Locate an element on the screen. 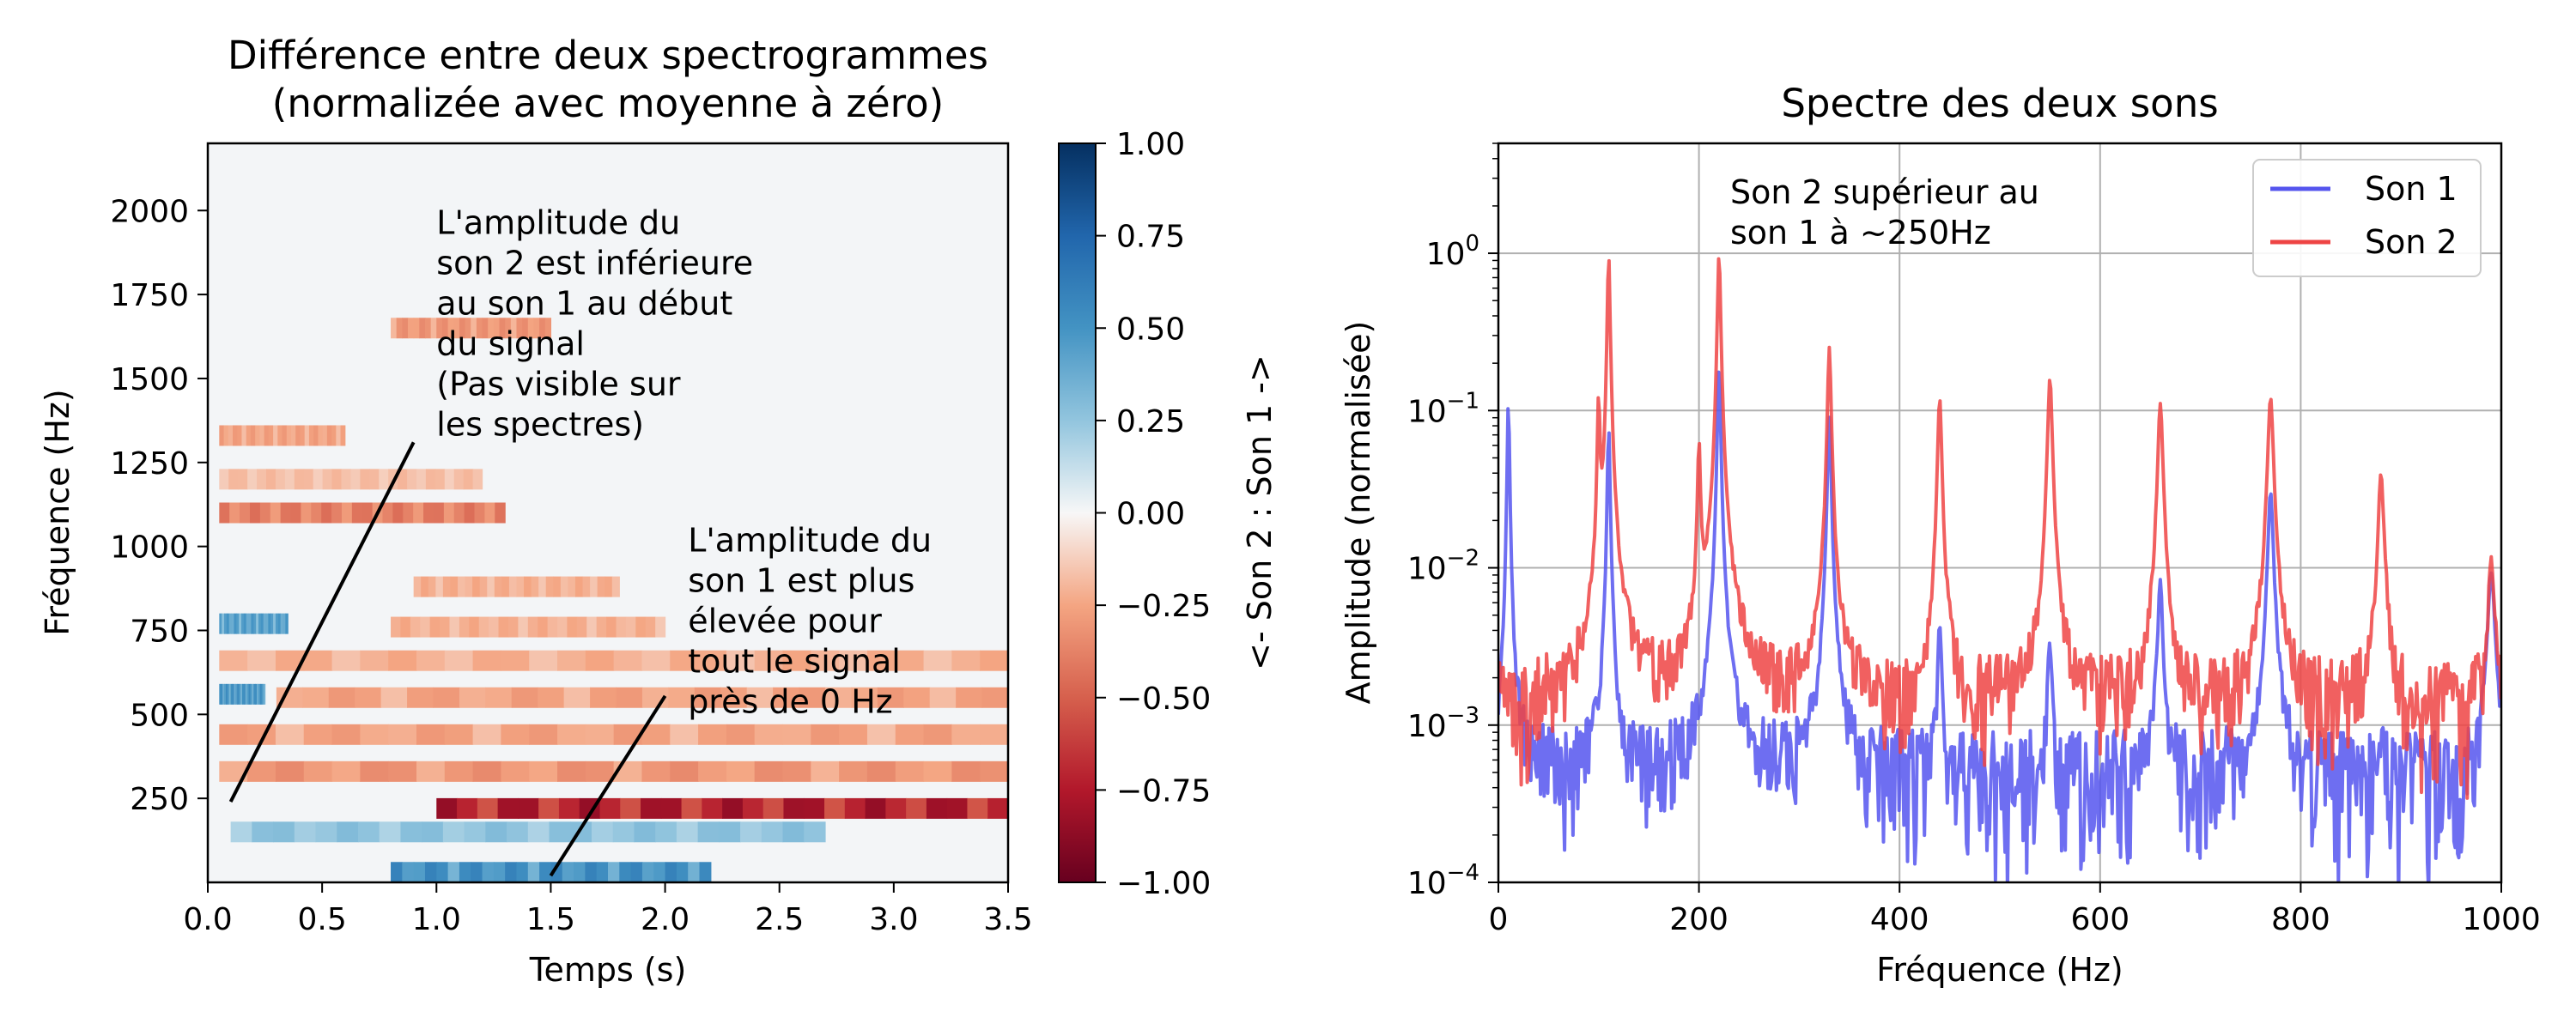  annotation-2-line: son 1 est plus is located at coordinates (801, 581).